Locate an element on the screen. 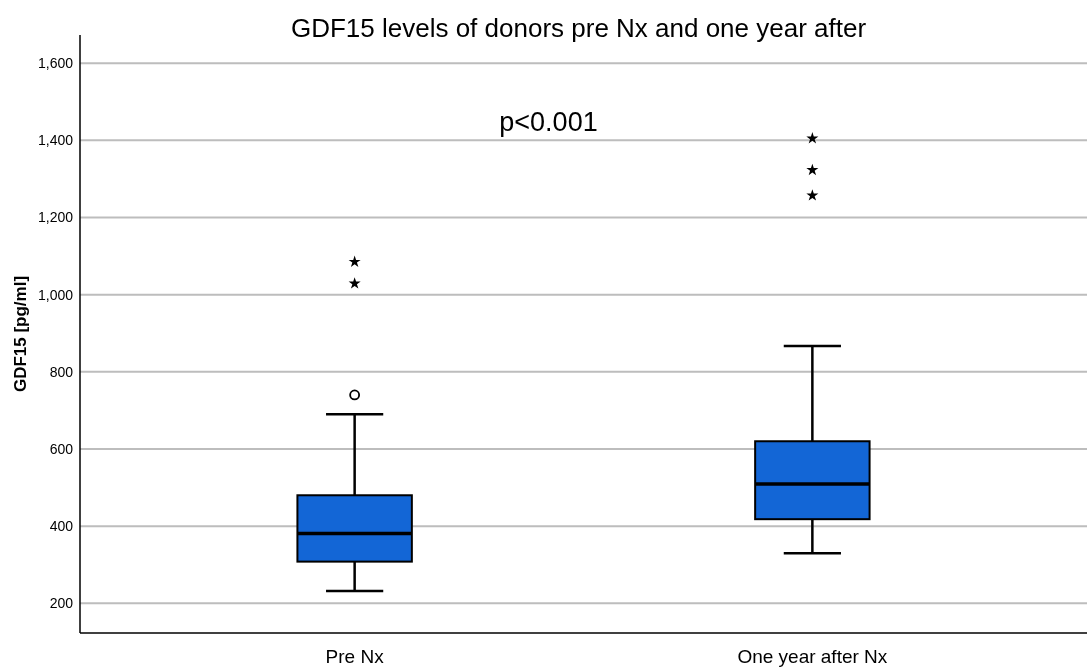  y-tick-label: 600 is located at coordinates (61, 448).